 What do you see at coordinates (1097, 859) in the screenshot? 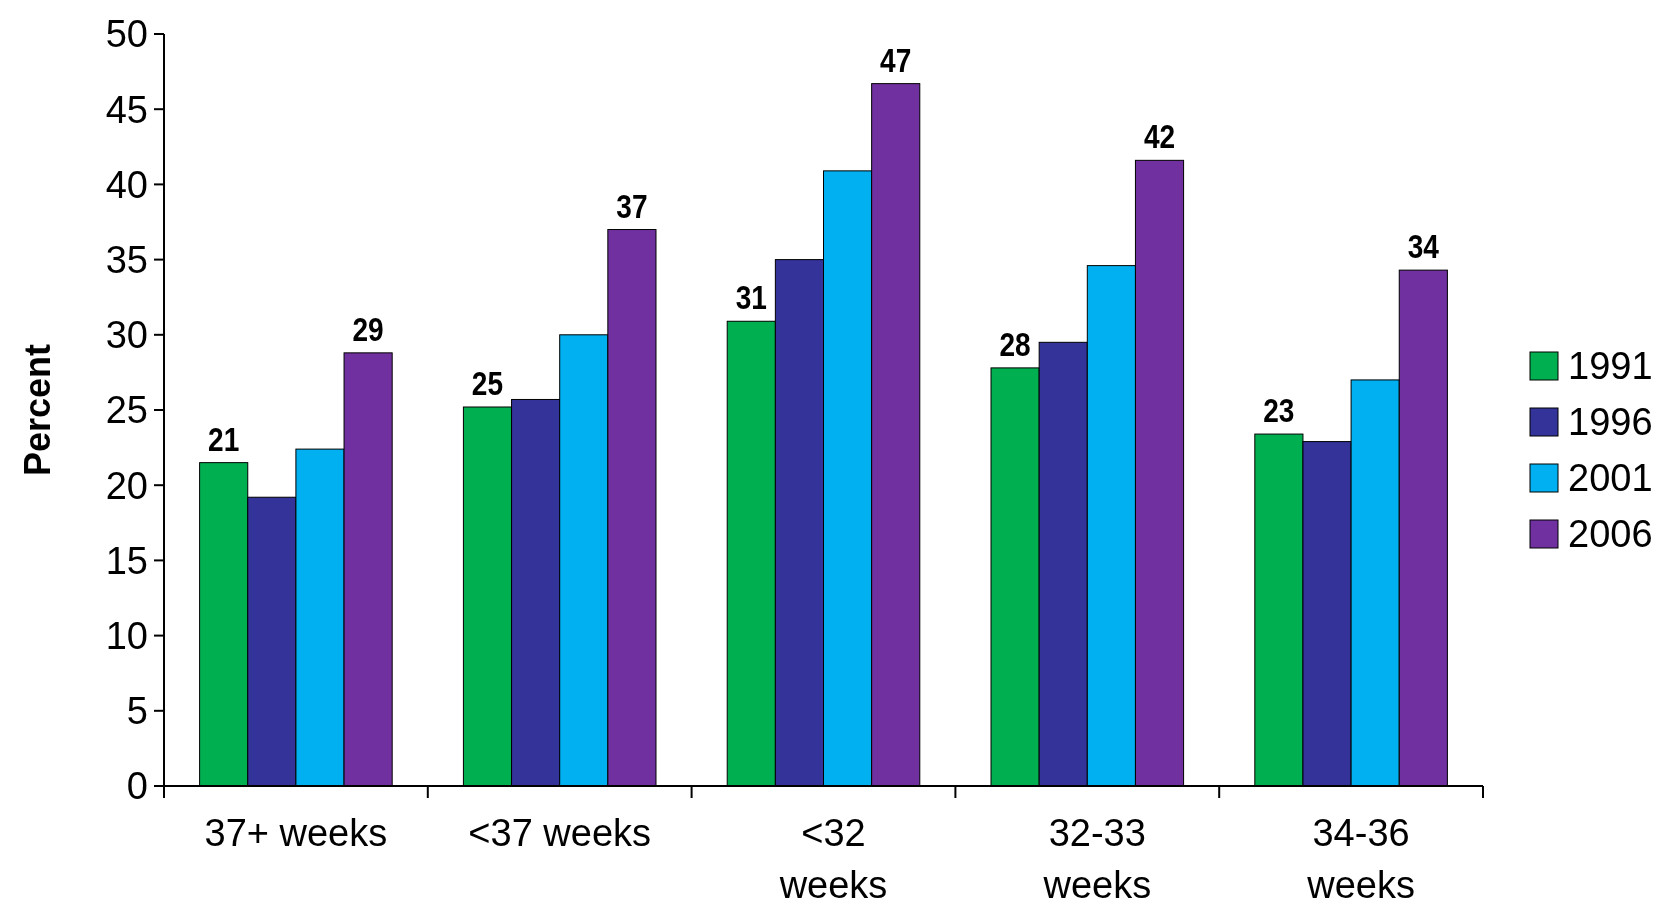
I see `x-tick-label: 32-33 weeks` at bounding box center [1097, 859].